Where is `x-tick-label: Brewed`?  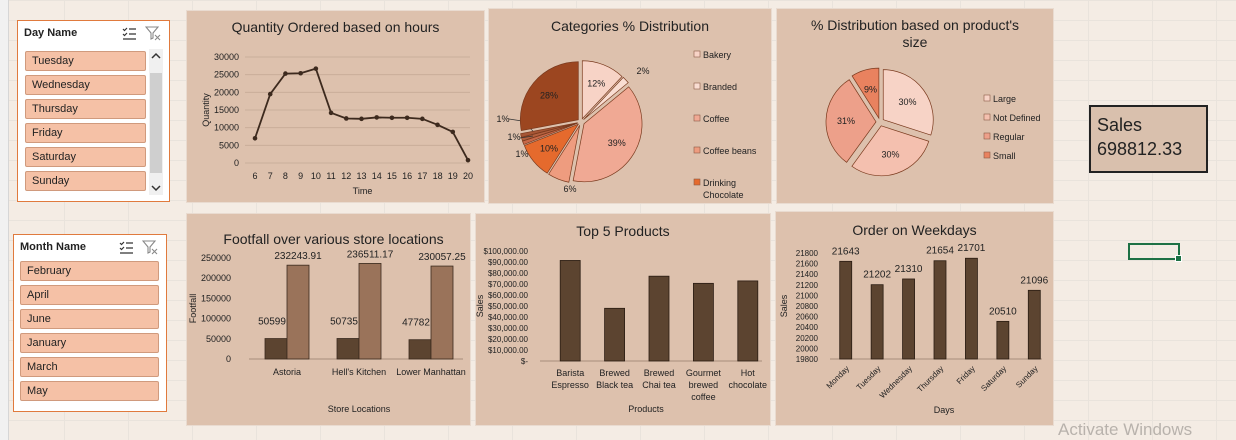
x-tick-label: Brewed is located at coordinates (614, 373).